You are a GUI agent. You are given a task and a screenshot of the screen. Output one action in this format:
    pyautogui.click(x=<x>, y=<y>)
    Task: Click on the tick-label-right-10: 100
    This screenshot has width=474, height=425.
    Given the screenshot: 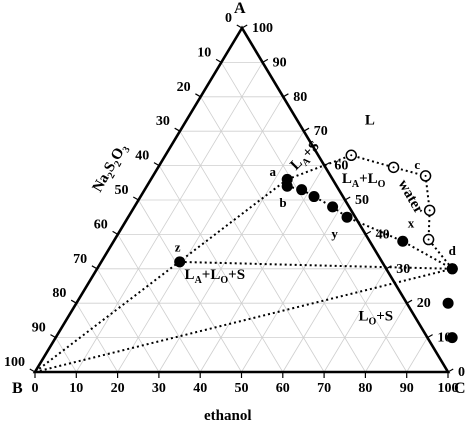 What is the action you would take?
    pyautogui.click(x=262, y=28)
    